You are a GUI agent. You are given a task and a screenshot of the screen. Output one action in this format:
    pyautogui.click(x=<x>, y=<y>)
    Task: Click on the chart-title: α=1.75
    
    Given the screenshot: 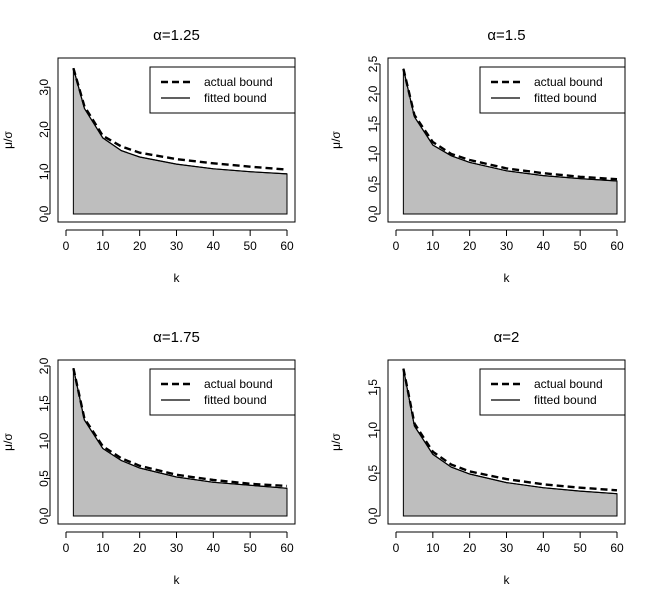 What is the action you would take?
    pyautogui.click(x=176, y=337)
    